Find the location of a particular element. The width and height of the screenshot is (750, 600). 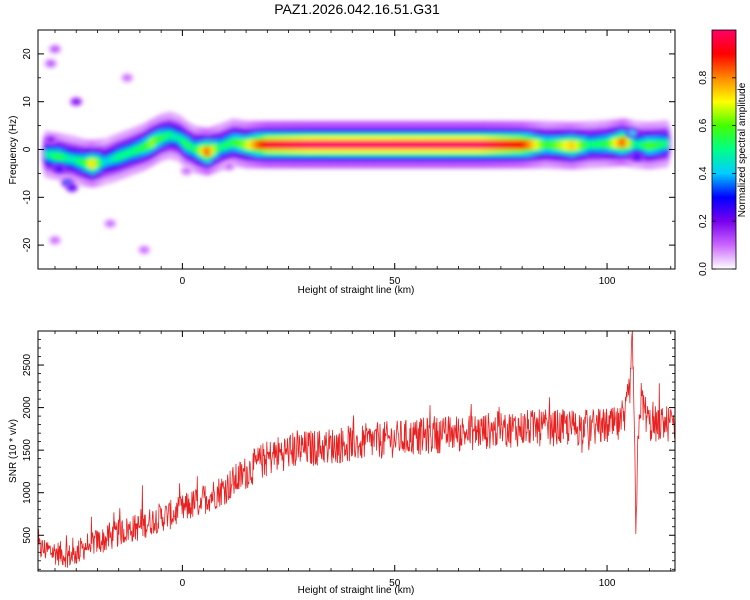

y-tick-label: 20 is located at coordinates (27, 54).